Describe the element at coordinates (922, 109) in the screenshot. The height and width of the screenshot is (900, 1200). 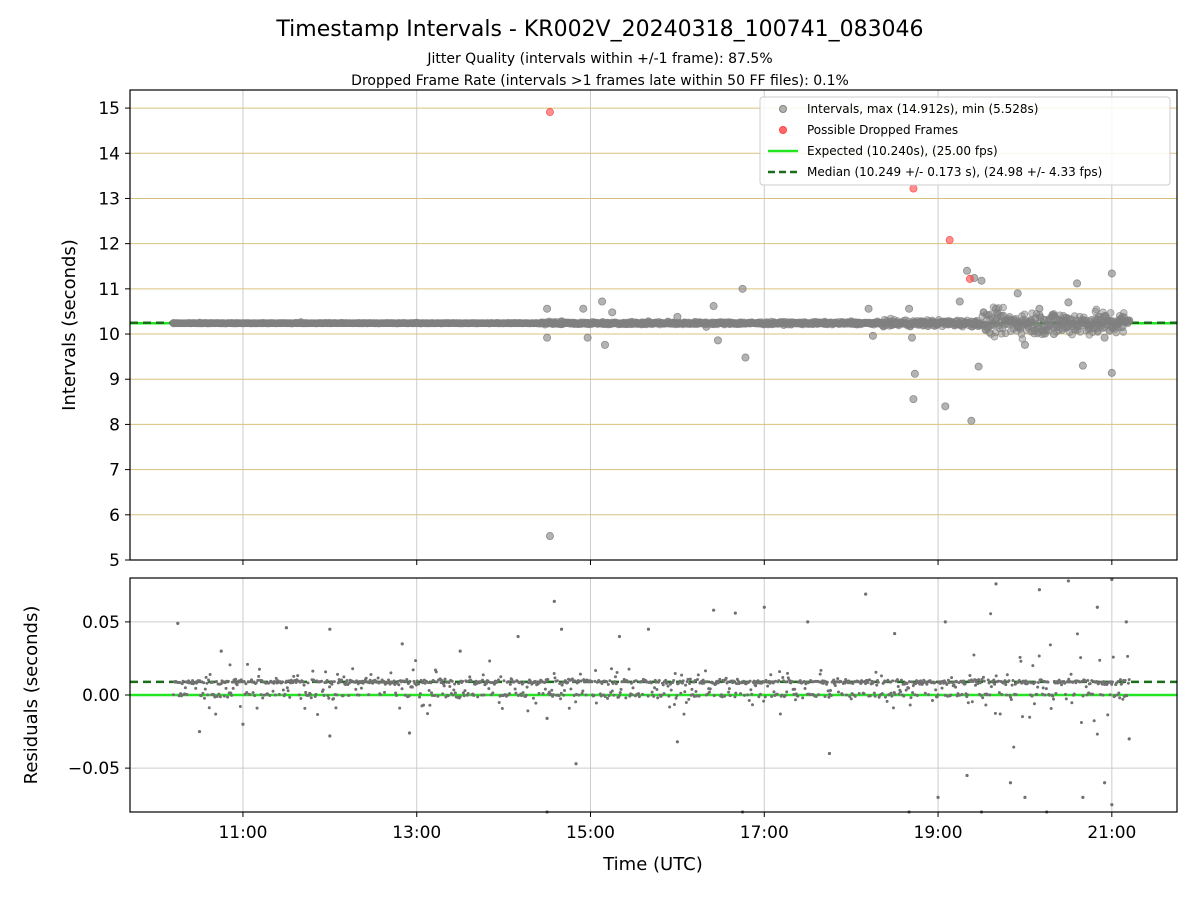
I see `legend-label-intervals: Intervals, max (14.912s), min (5.528s)` at that location.